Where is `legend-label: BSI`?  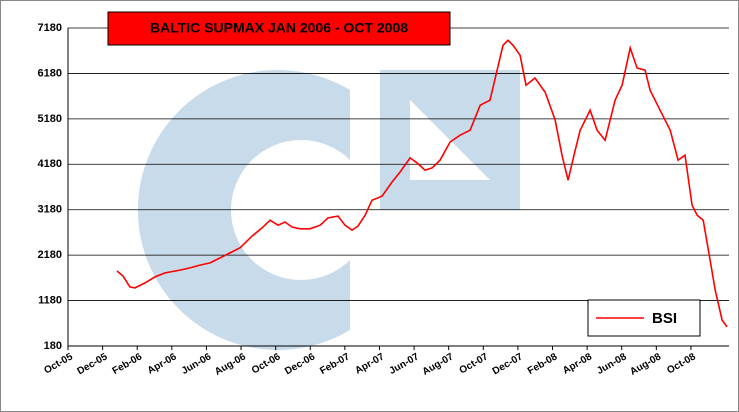 legend-label: BSI is located at coordinates (664, 318).